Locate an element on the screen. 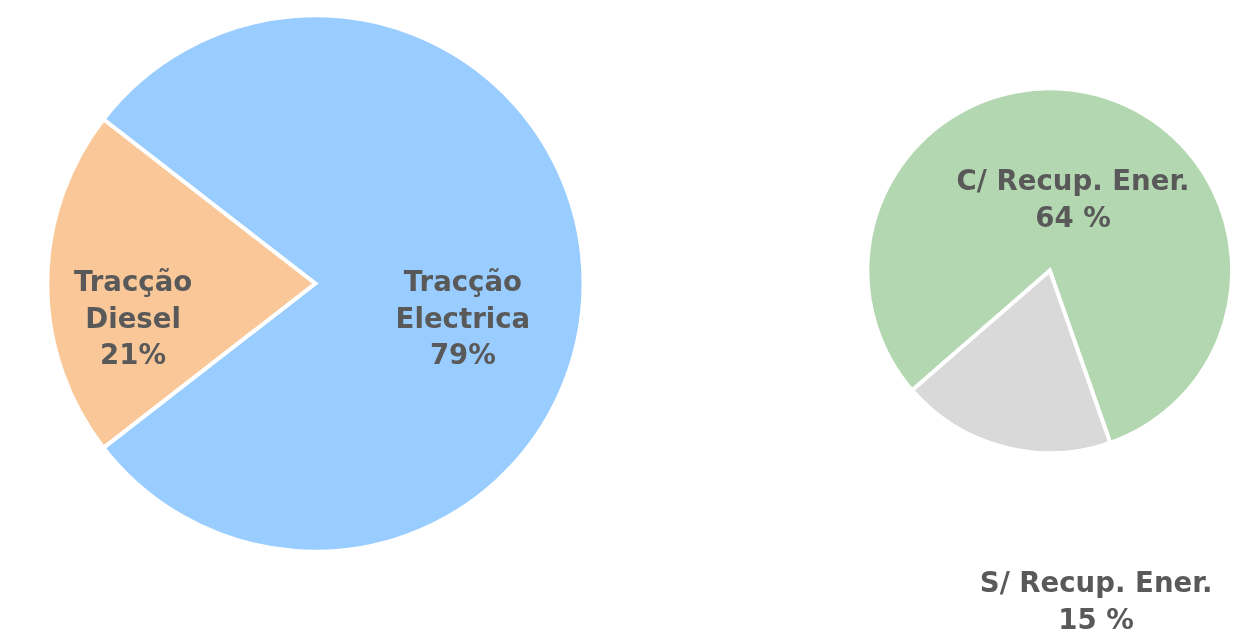 This screenshot has height=636, width=1240. data-label: 64 % is located at coordinates (1073, 217).